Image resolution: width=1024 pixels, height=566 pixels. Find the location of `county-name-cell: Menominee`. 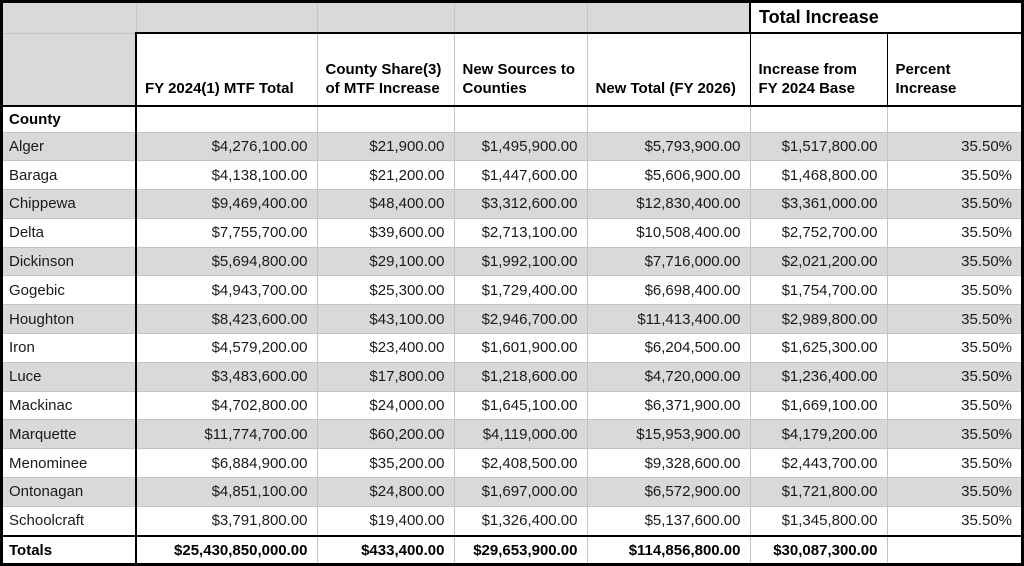

county-name-cell: Menominee is located at coordinates (70, 463).